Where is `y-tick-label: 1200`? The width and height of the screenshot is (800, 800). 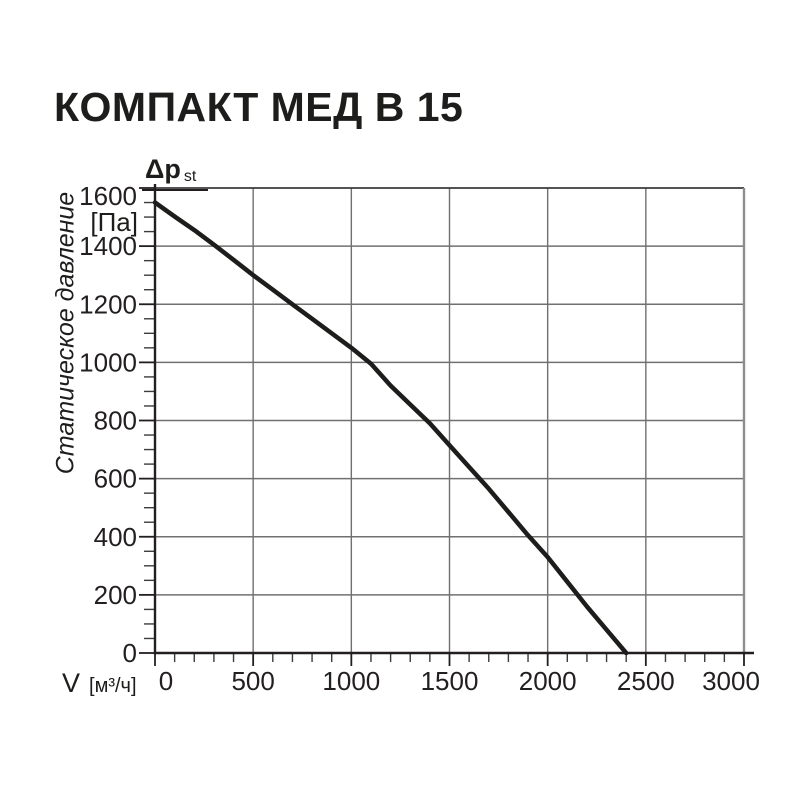
y-tick-label: 1200 is located at coordinates (108, 304).